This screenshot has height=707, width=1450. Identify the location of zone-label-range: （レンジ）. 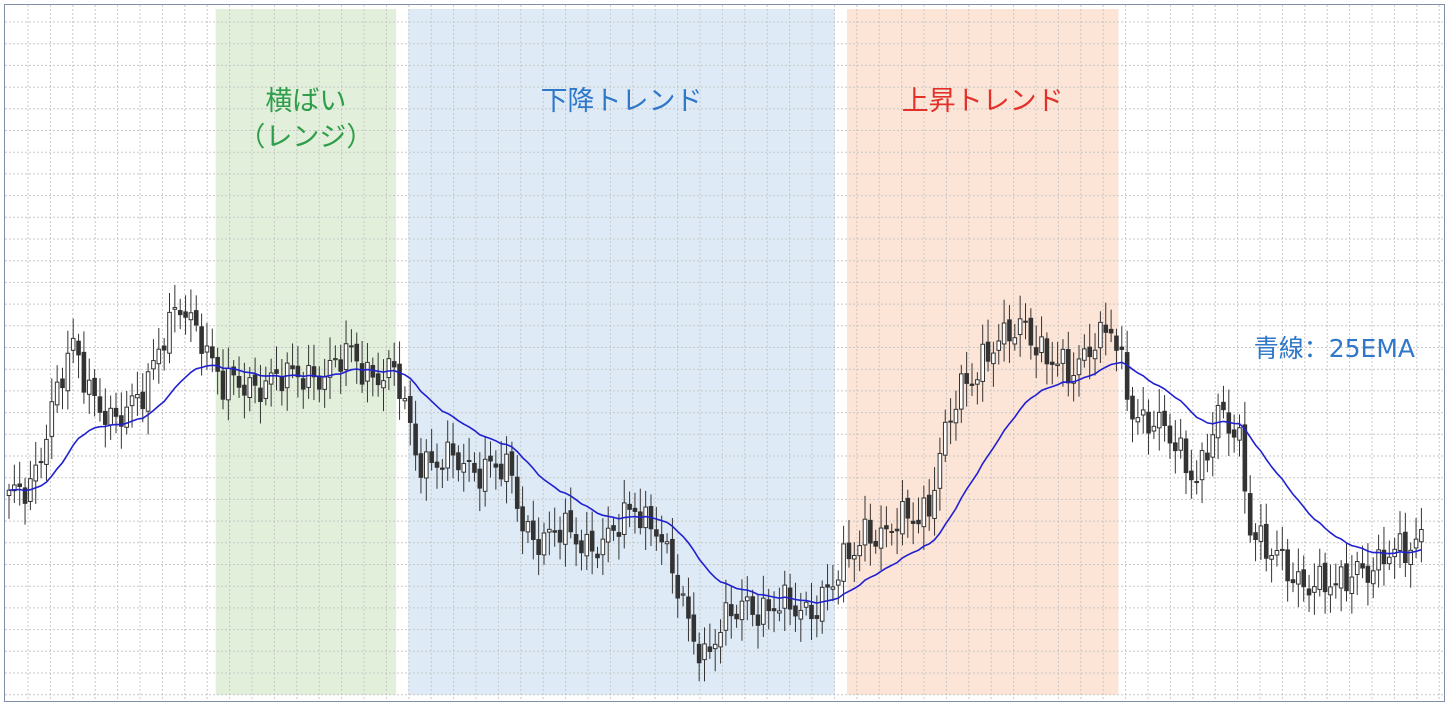
(305, 137).